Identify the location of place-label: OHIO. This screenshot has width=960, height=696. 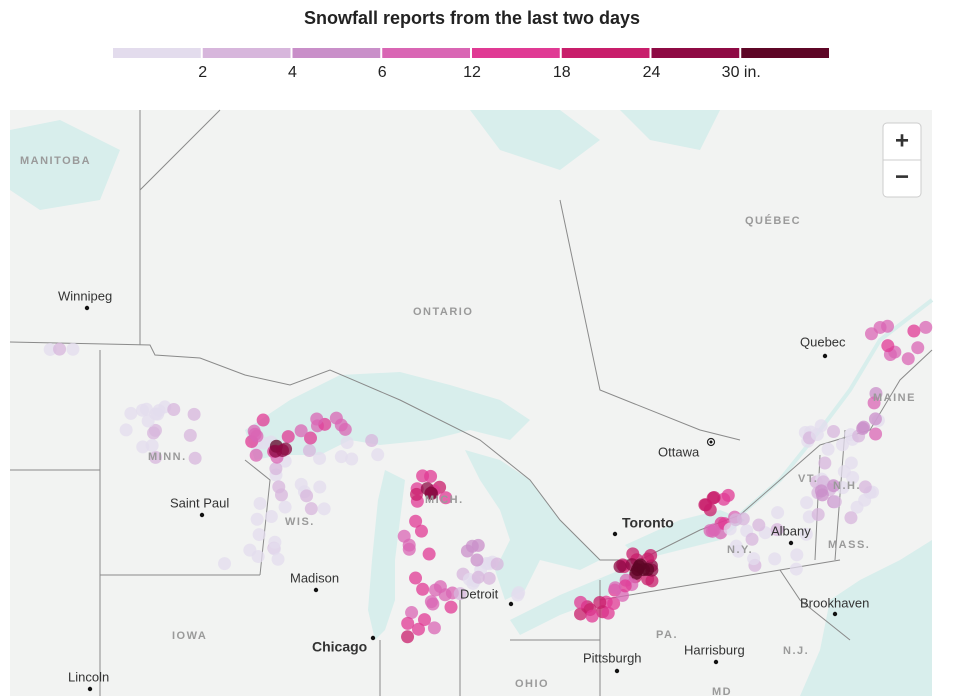
(532, 684).